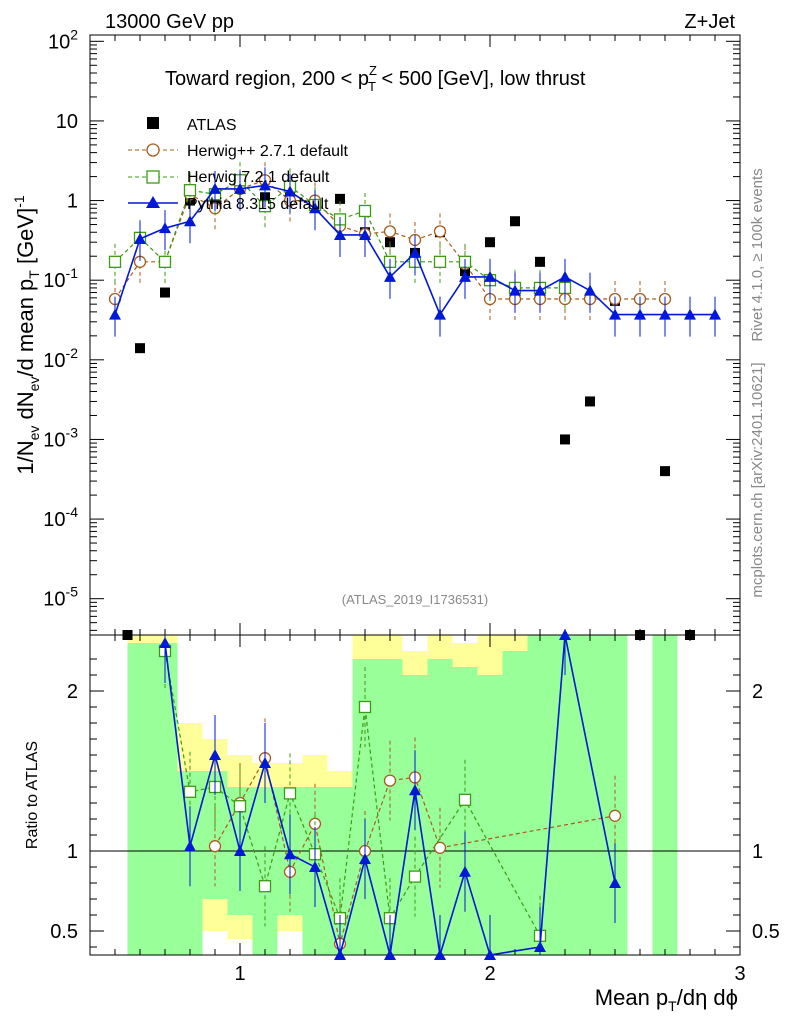 This screenshot has height=1024, width=786. I want to click on rivet-label: Rivet 4.1.0, ≥ 100k events, so click(757, 254).